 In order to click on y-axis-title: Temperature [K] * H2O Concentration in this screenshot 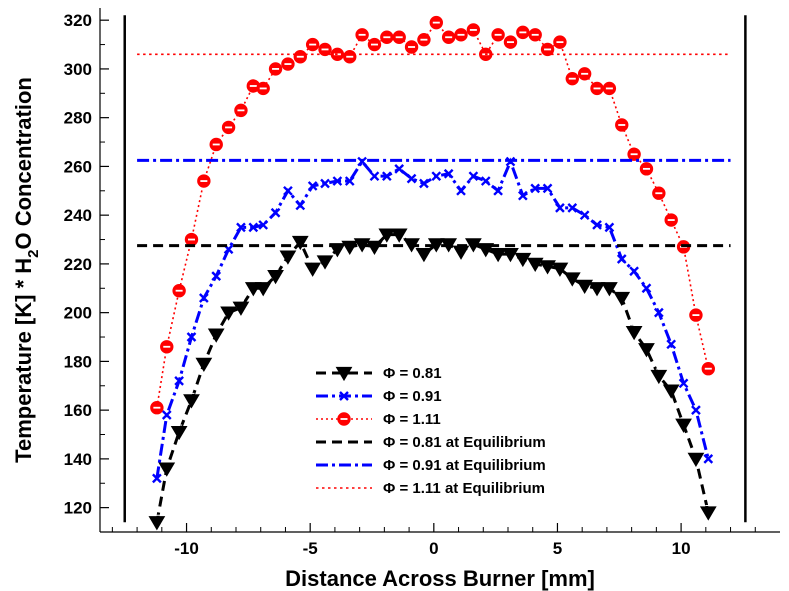, I will do `click(26, 270)`.